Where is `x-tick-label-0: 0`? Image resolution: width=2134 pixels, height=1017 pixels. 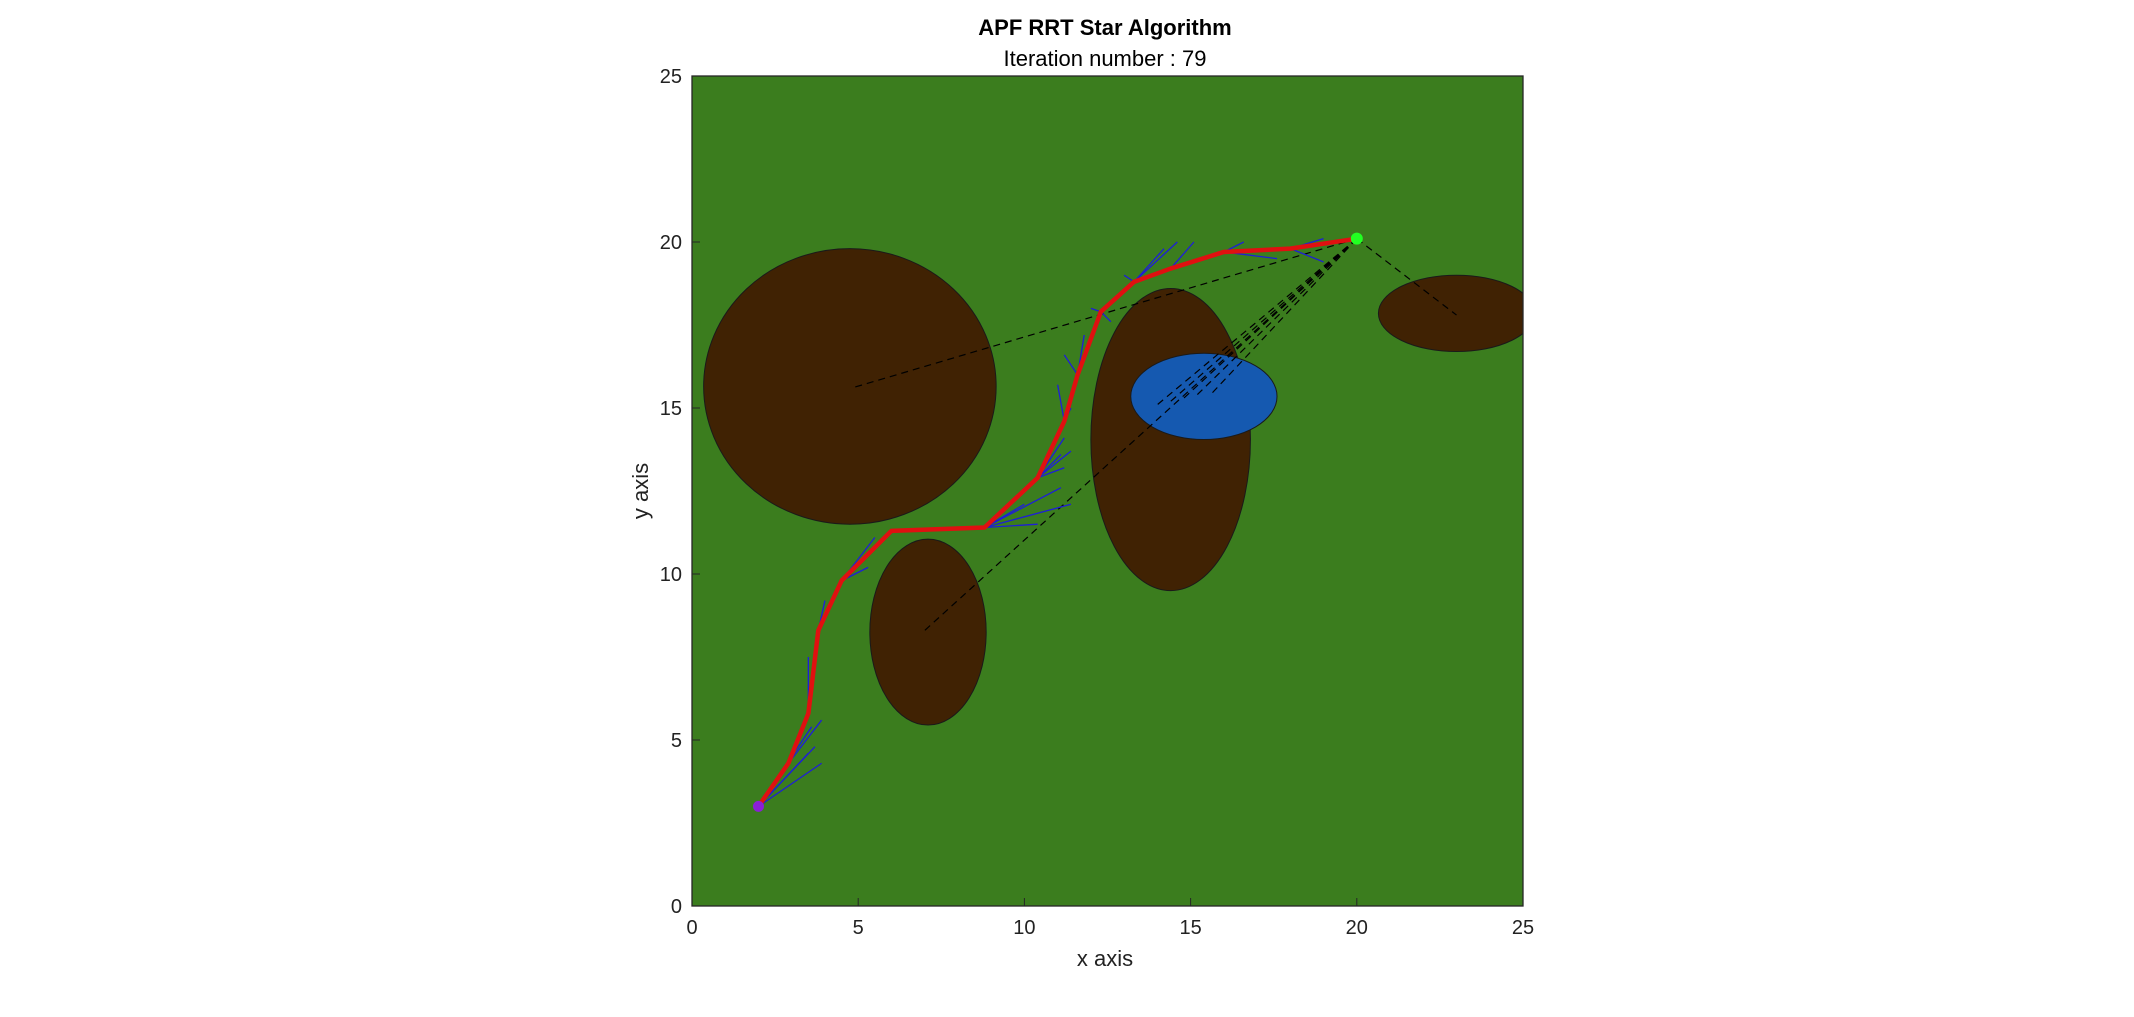
x-tick-label-0: 0 is located at coordinates (691, 928).